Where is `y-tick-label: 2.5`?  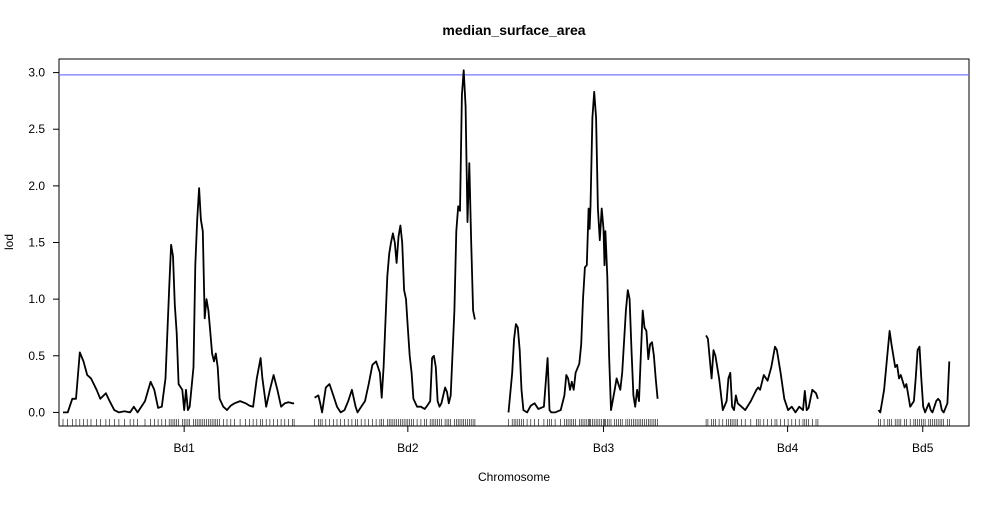
y-tick-label: 2.5 is located at coordinates (36, 129).